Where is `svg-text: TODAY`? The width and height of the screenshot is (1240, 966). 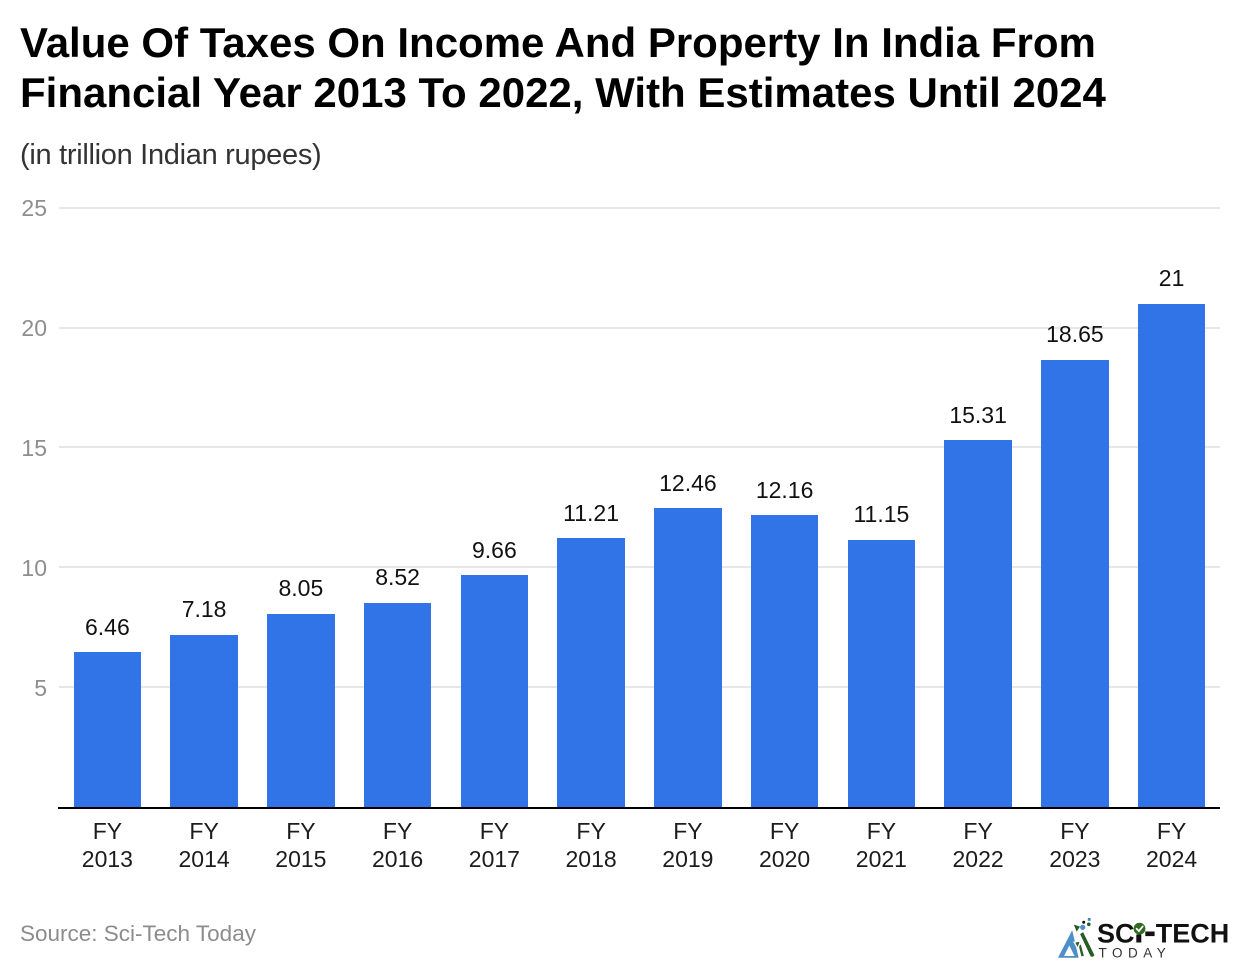 svg-text: TODAY is located at coordinates (1135, 953).